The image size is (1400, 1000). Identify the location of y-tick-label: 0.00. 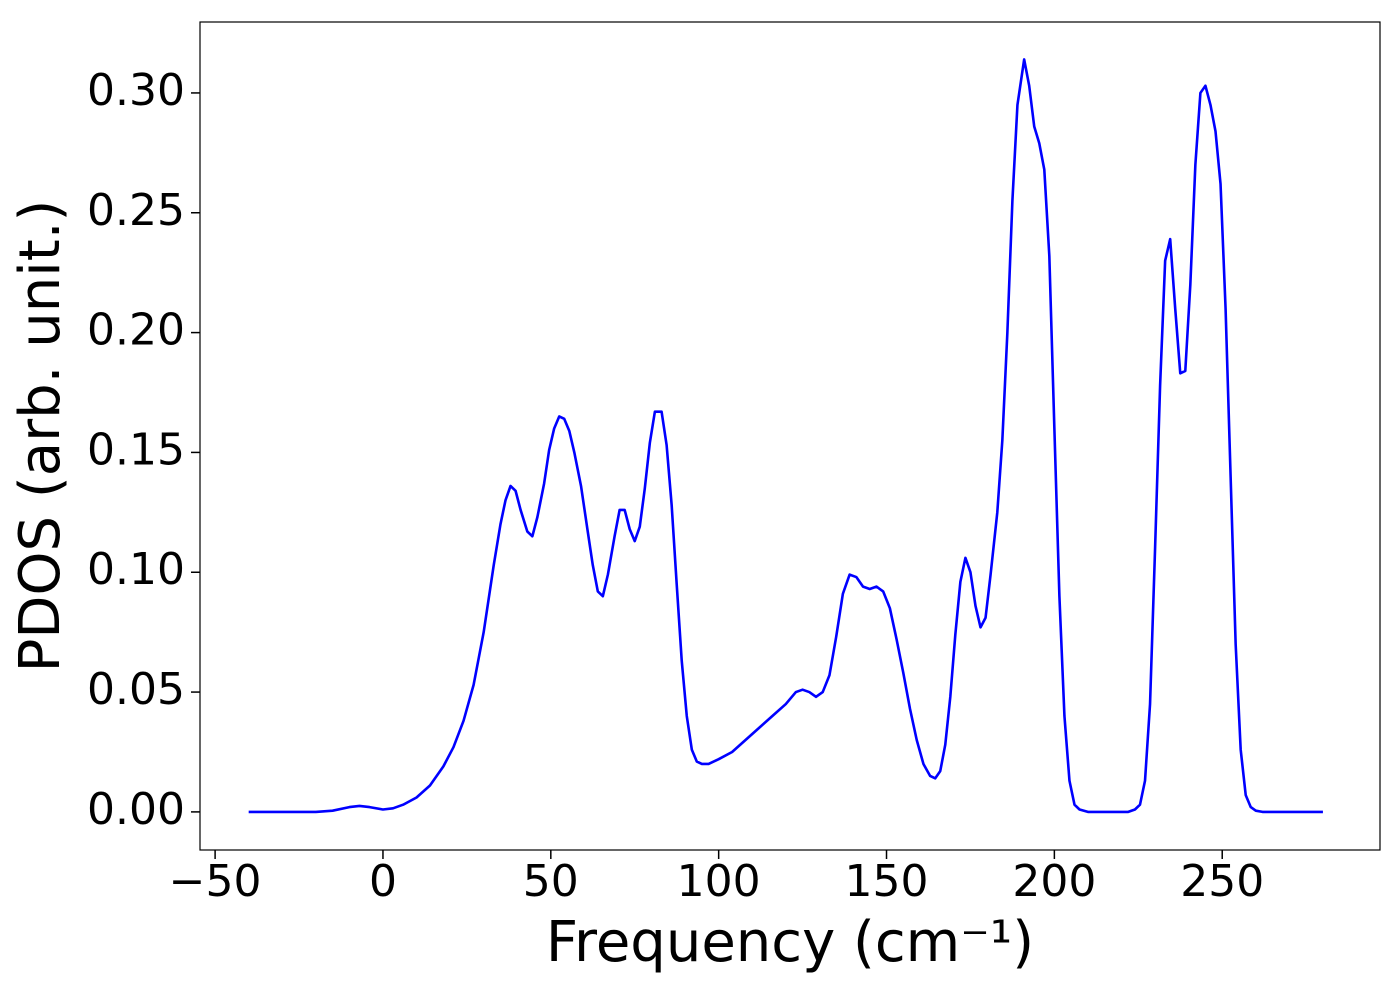
(136, 809).